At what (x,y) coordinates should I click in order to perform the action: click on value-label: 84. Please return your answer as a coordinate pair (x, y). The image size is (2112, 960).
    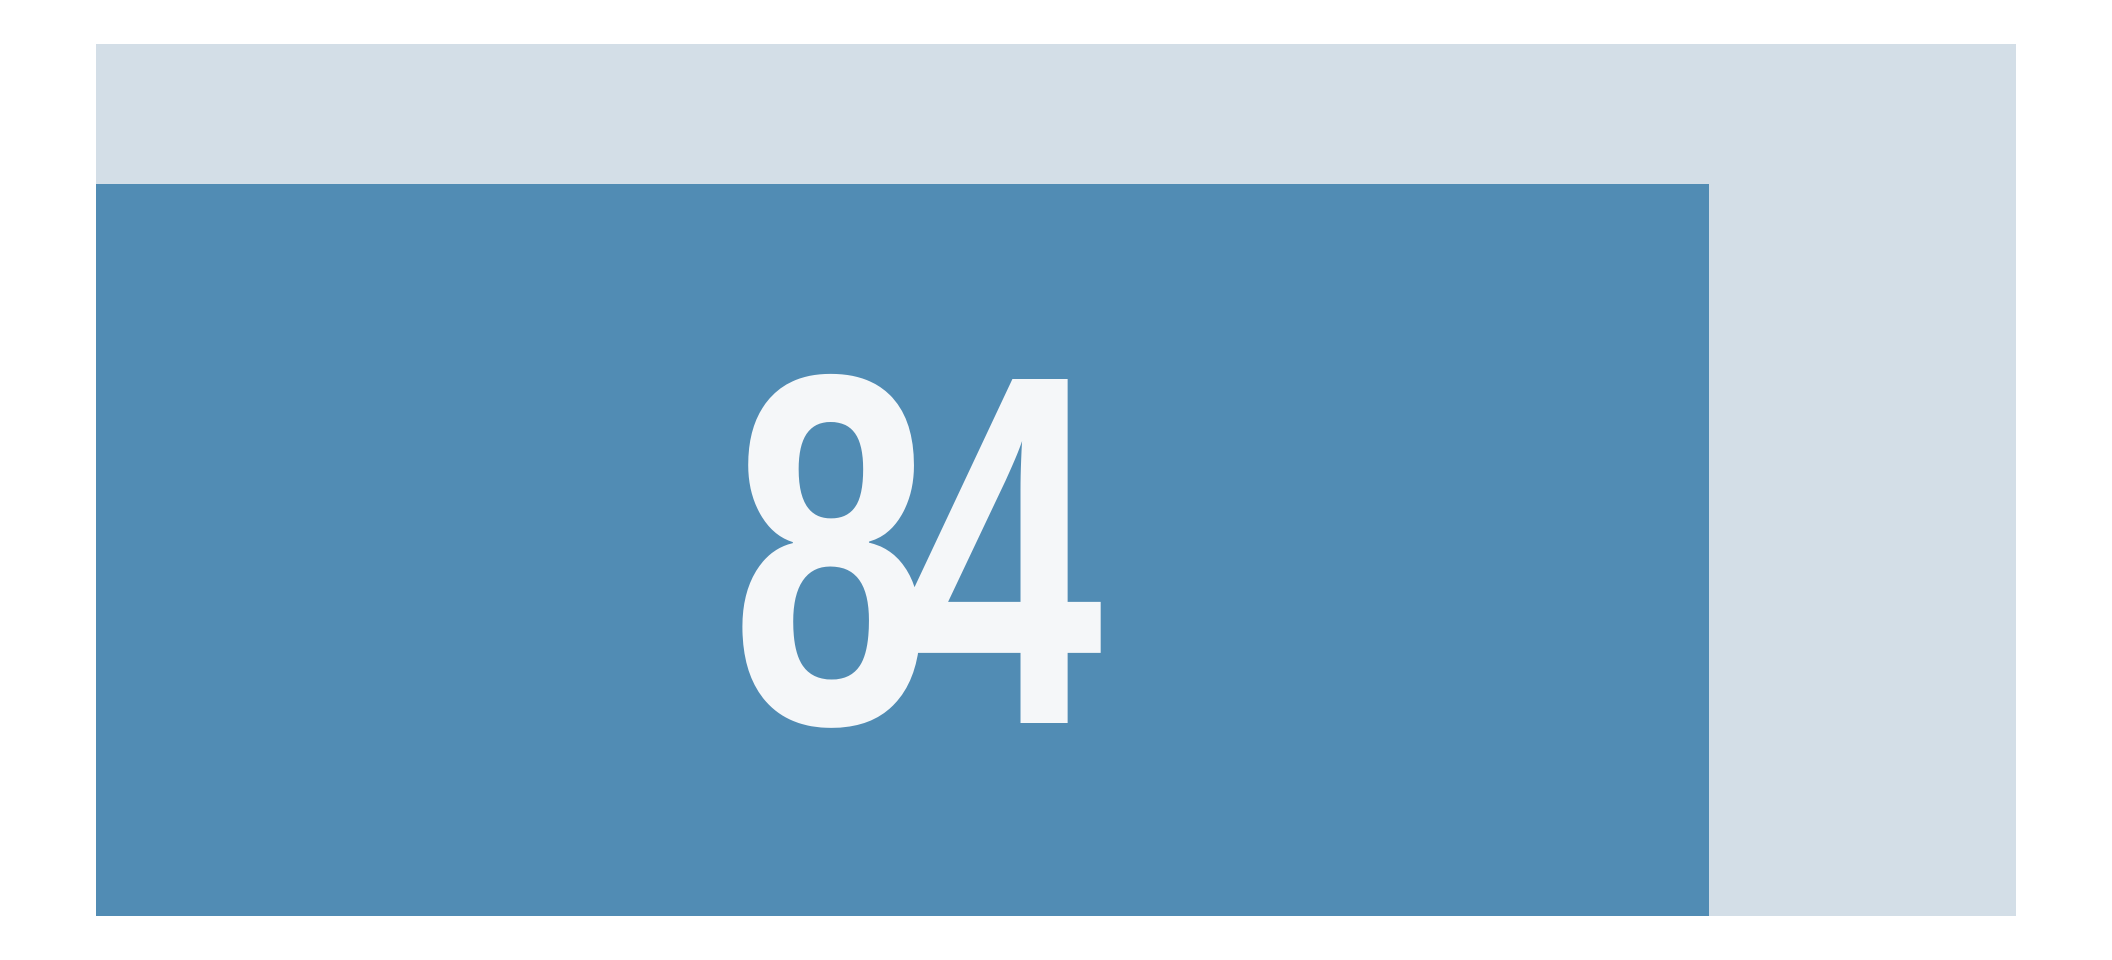
    Looking at the image, I should click on (916, 549).